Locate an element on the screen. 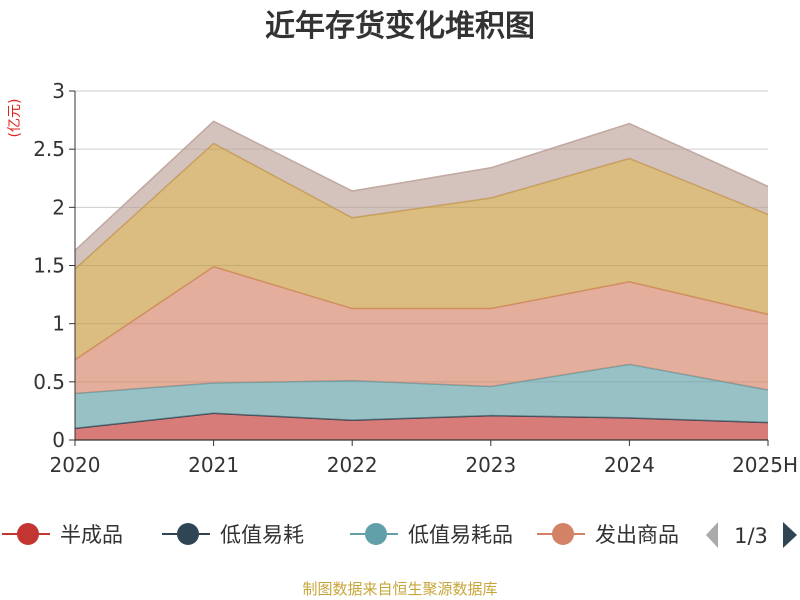 The width and height of the screenshot is (800, 600). x-tick-label: 2024 is located at coordinates (629, 465).